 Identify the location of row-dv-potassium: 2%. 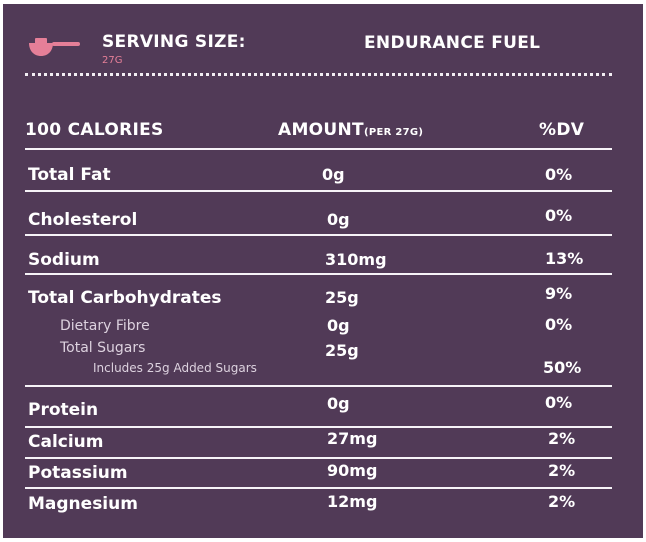
(562, 470).